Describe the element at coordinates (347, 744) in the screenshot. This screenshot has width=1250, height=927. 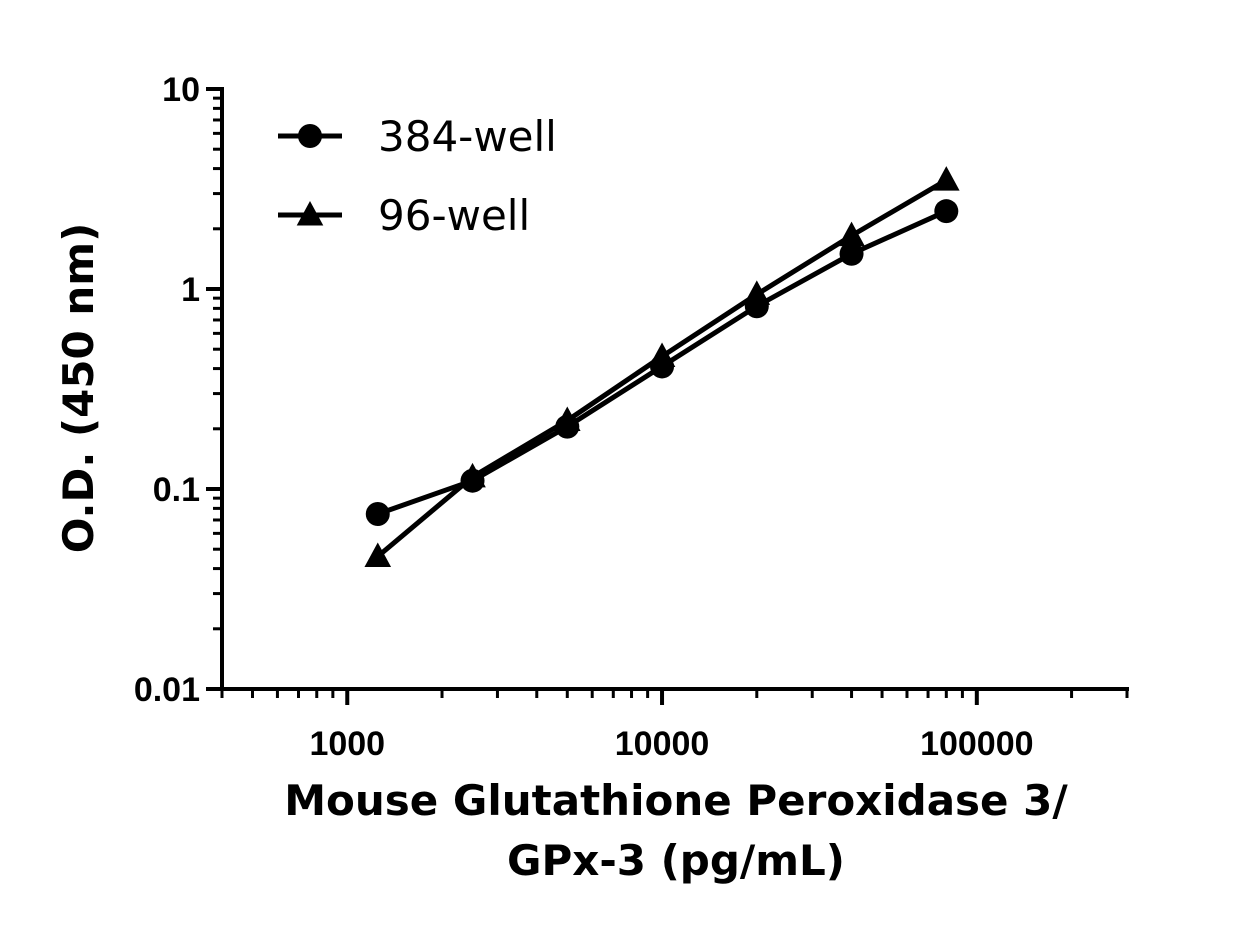
I see `x-tick-label: 1000` at that location.